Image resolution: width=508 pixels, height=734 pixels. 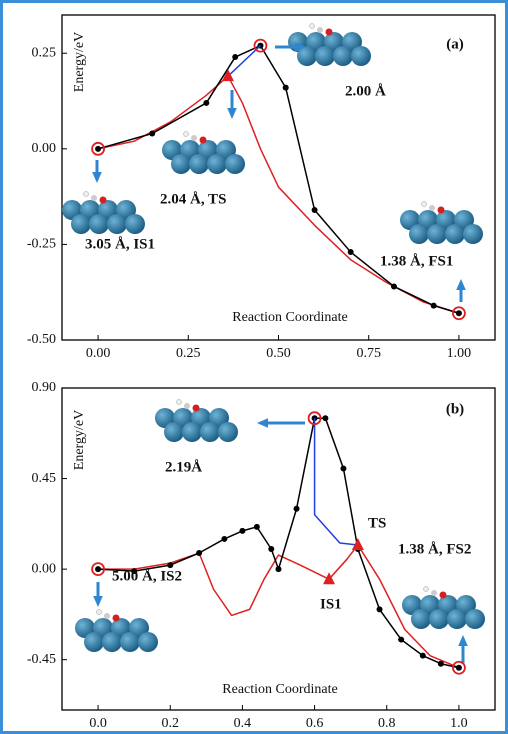 I want to click on annotation: TS, so click(x=377, y=523).